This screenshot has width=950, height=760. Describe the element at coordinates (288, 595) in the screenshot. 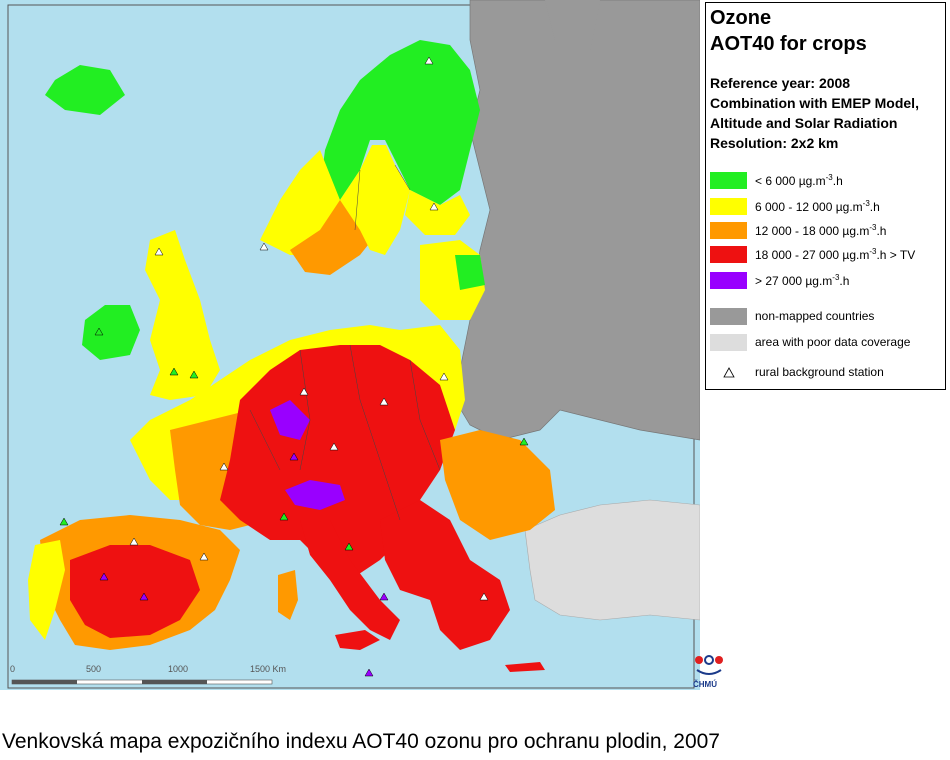

I see `region-orange-sardinia` at that location.